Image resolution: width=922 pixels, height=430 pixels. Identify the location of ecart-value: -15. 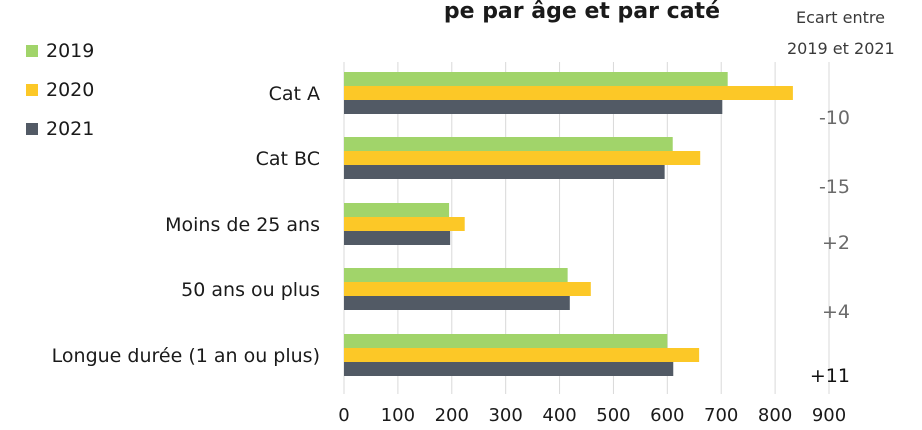
(834, 187).